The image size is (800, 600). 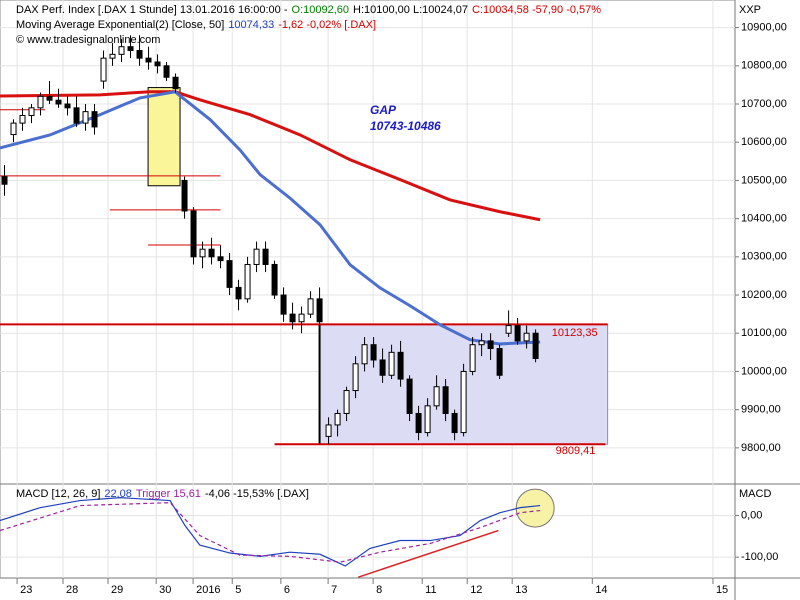 I want to click on y-tick-label: 0,00, so click(x=751, y=515).